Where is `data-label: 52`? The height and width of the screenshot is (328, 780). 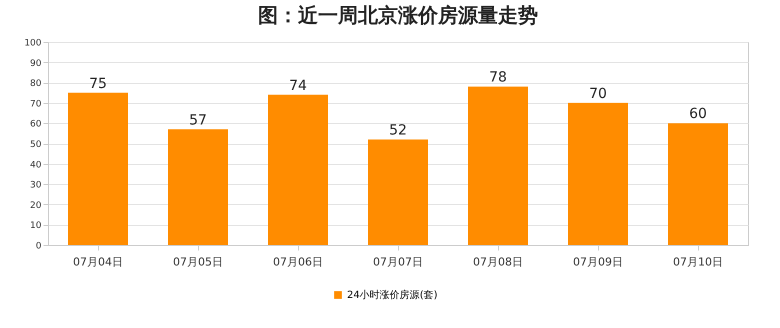
data-label: 52 is located at coordinates (398, 130).